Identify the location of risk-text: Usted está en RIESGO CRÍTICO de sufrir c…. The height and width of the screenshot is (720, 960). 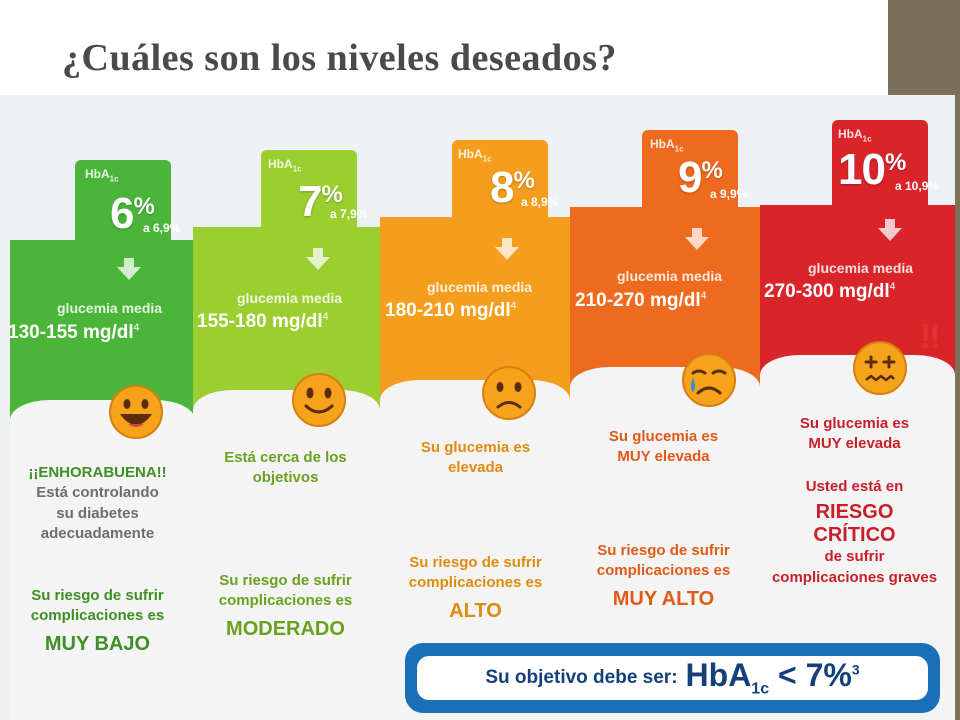
(854, 532).